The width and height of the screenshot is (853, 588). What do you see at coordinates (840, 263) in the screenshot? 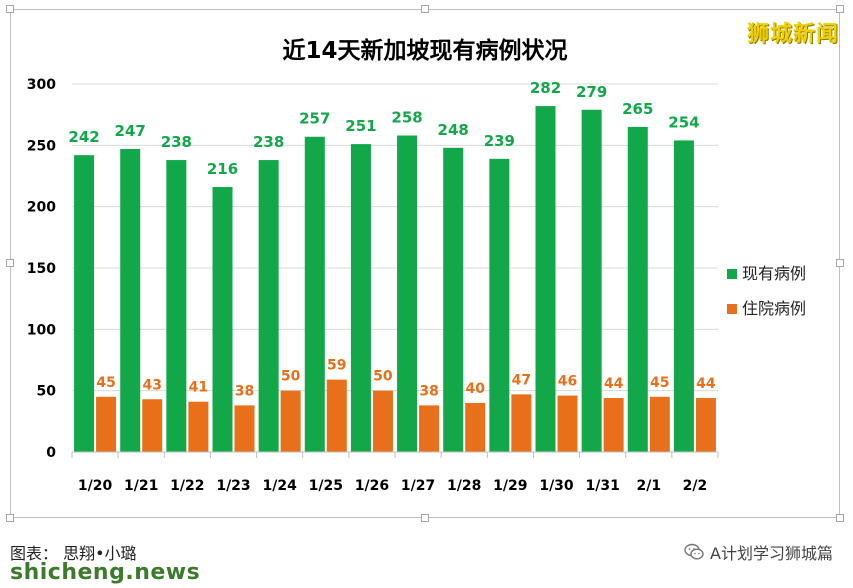
I see `resize-handle-right` at bounding box center [840, 263].